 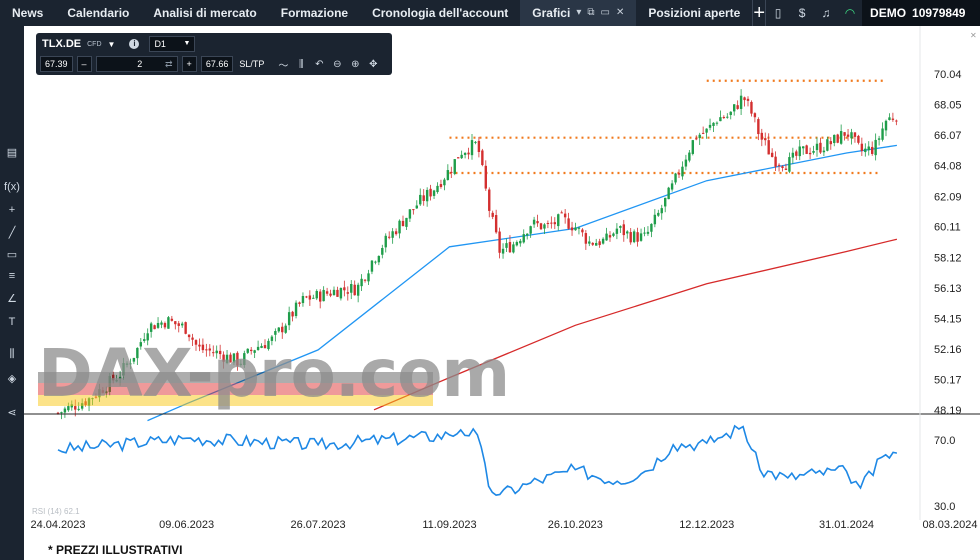 I want to click on quantity-input: 2 ⇄, so click(x=136, y=64).